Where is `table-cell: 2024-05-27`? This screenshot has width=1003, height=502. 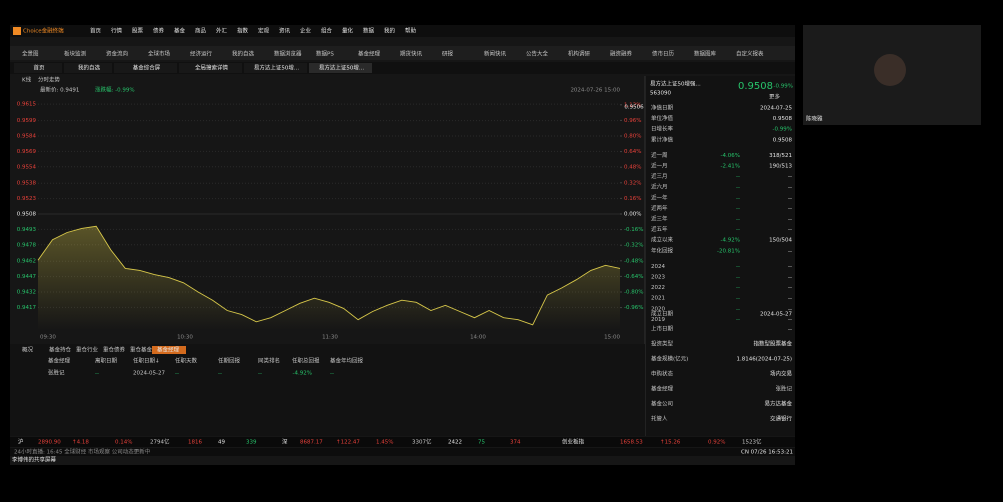 table-cell: 2024-05-27 is located at coordinates (149, 374).